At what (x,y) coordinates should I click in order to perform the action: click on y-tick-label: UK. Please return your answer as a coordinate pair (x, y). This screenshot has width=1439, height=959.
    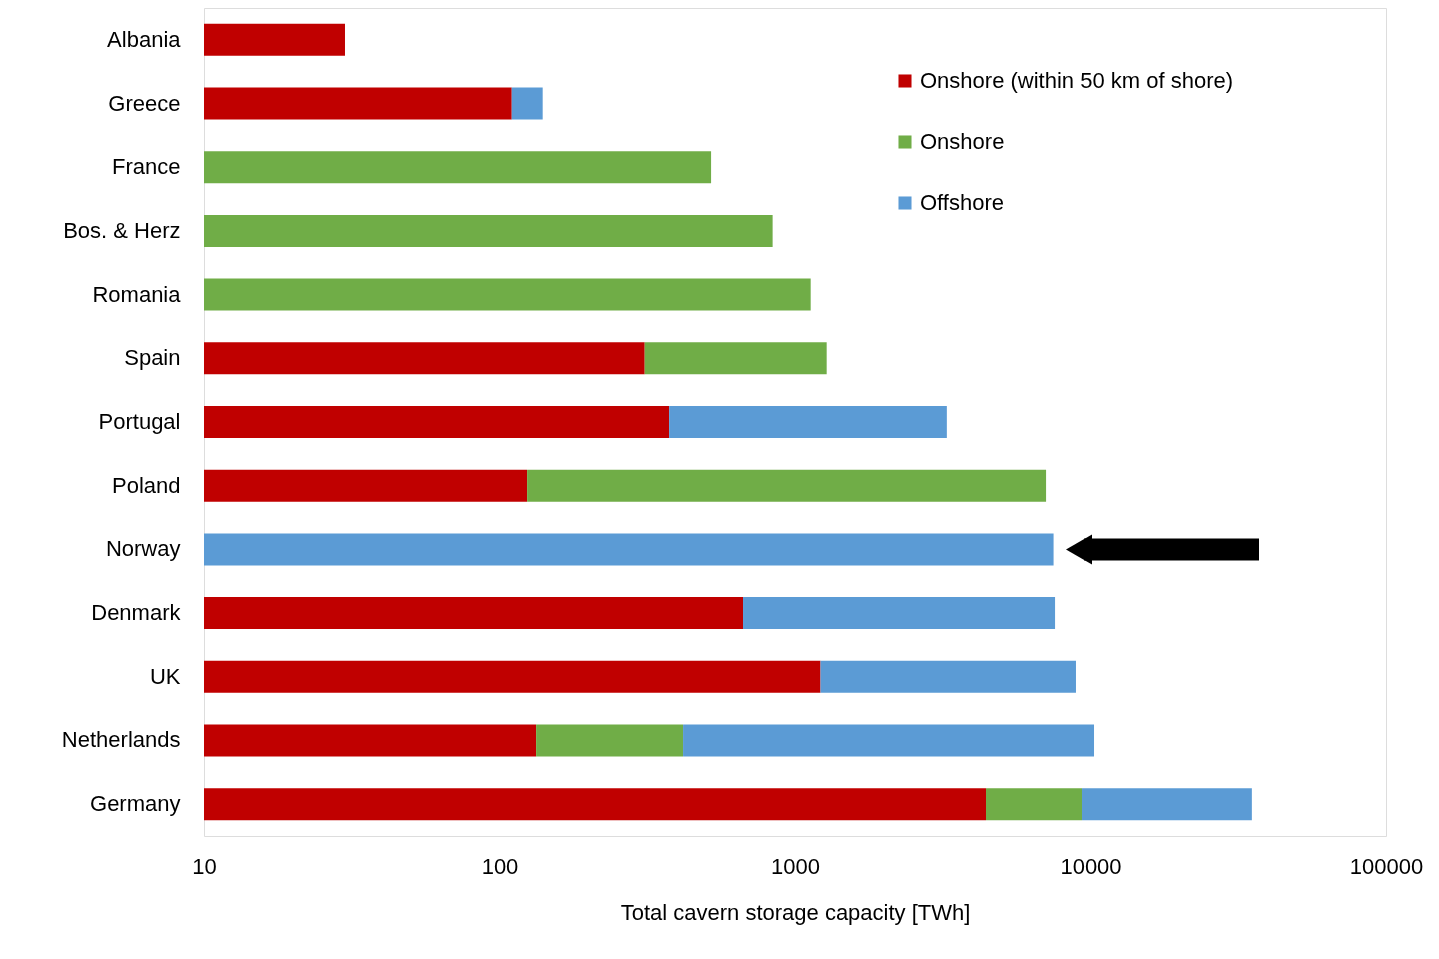
    Looking at the image, I should click on (165, 676).